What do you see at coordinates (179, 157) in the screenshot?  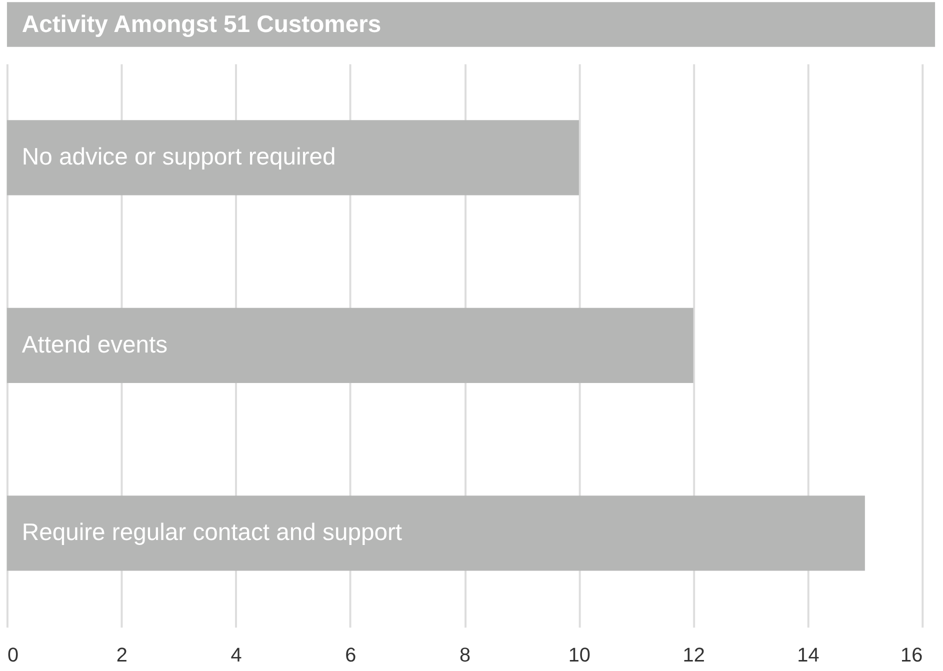 I see `y-tick-label: No advice or support required` at bounding box center [179, 157].